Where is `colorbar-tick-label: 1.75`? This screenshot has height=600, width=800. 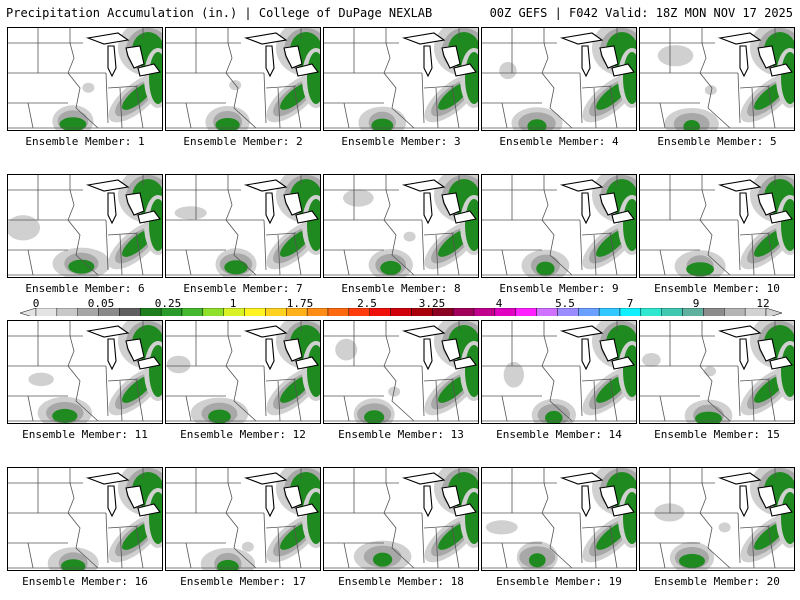
colorbar-tick-label: 1.75 is located at coordinates (300, 303).